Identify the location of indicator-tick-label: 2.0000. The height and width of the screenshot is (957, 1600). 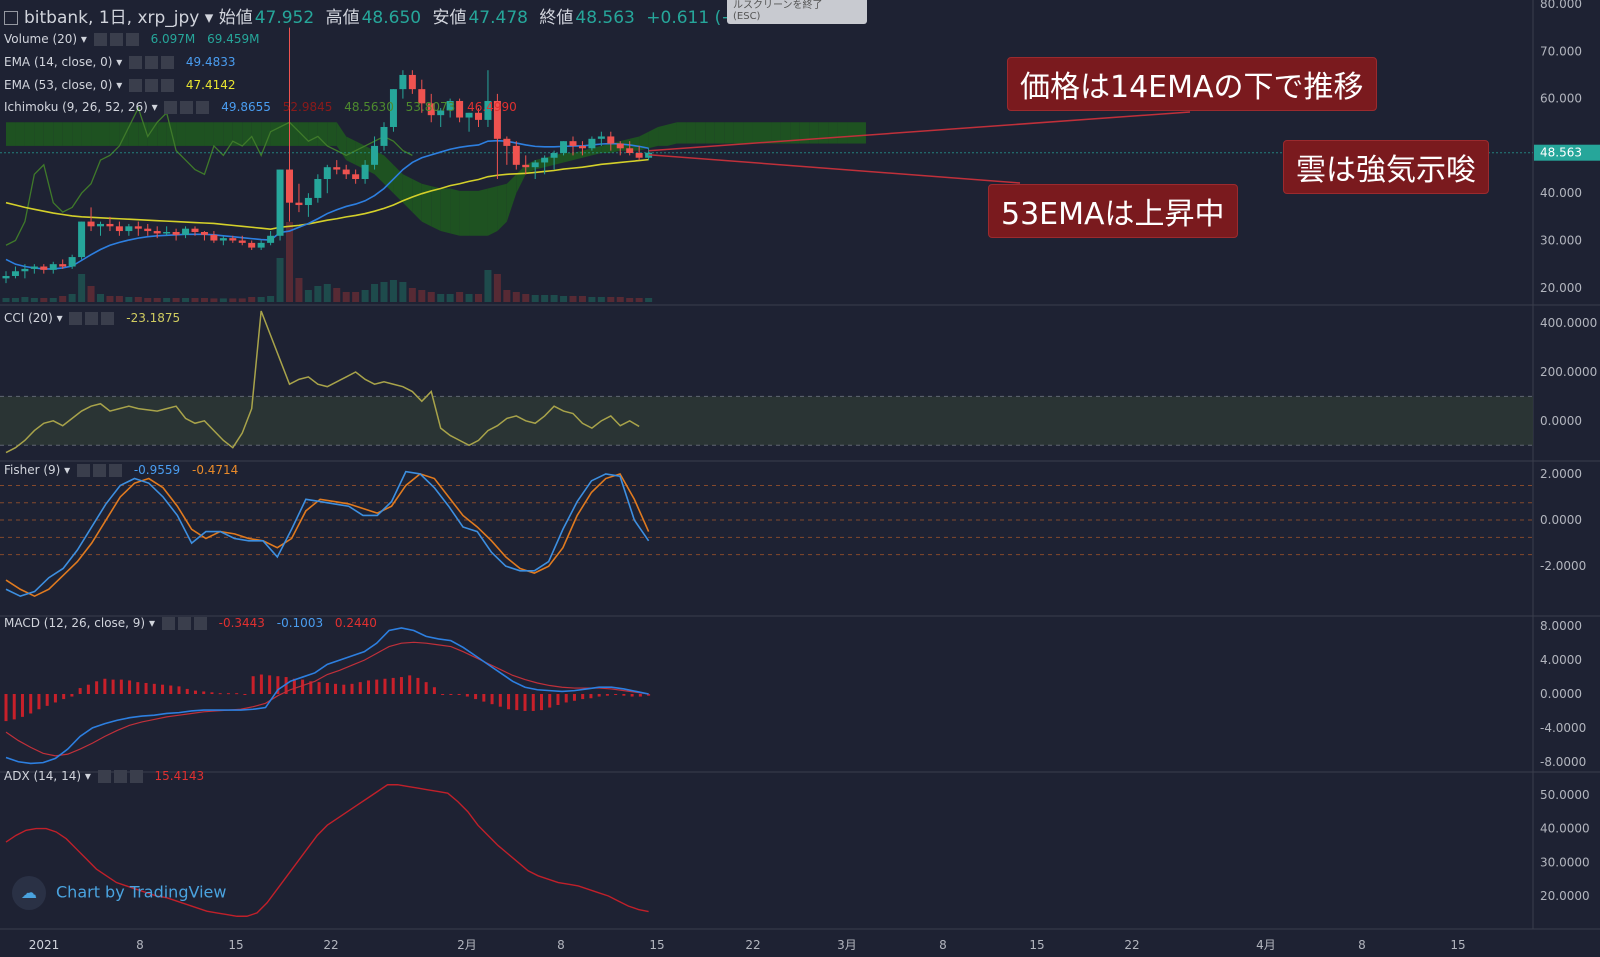
(1561, 474).